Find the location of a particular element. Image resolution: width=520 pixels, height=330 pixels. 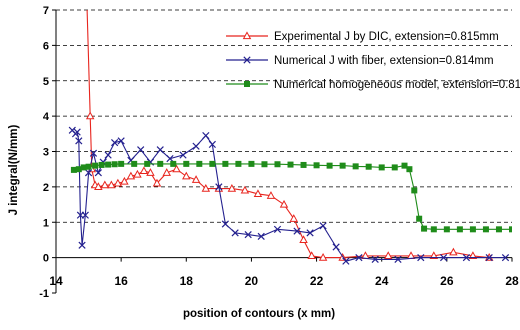

y-tick-label: 3 is located at coordinates (46, 153).